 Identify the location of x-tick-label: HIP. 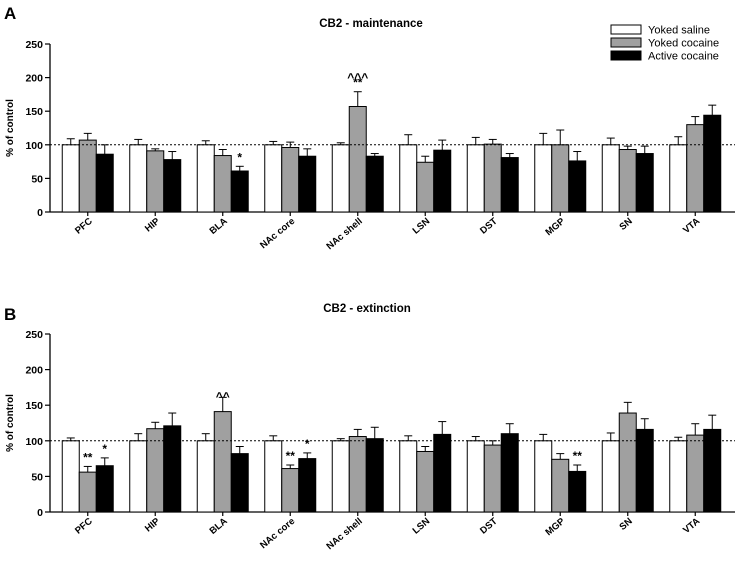
(153, 524).